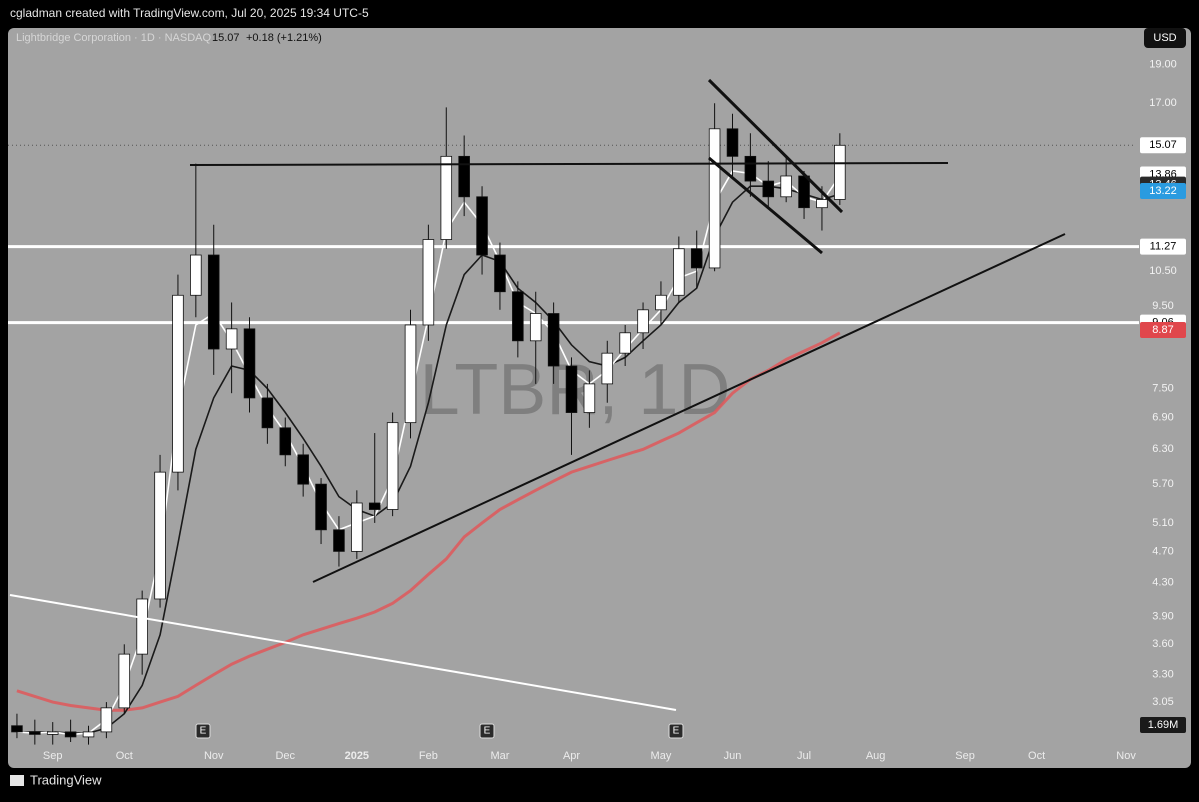 Image resolution: width=1199 pixels, height=802 pixels. What do you see at coordinates (965, 756) in the screenshot?
I see `x-tick-label: Sep` at bounding box center [965, 756].